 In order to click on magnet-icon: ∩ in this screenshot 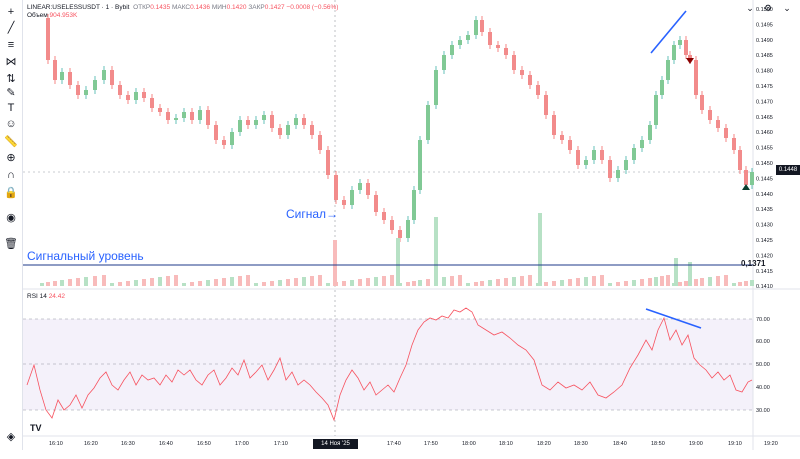, I will do `click(11, 175)`.